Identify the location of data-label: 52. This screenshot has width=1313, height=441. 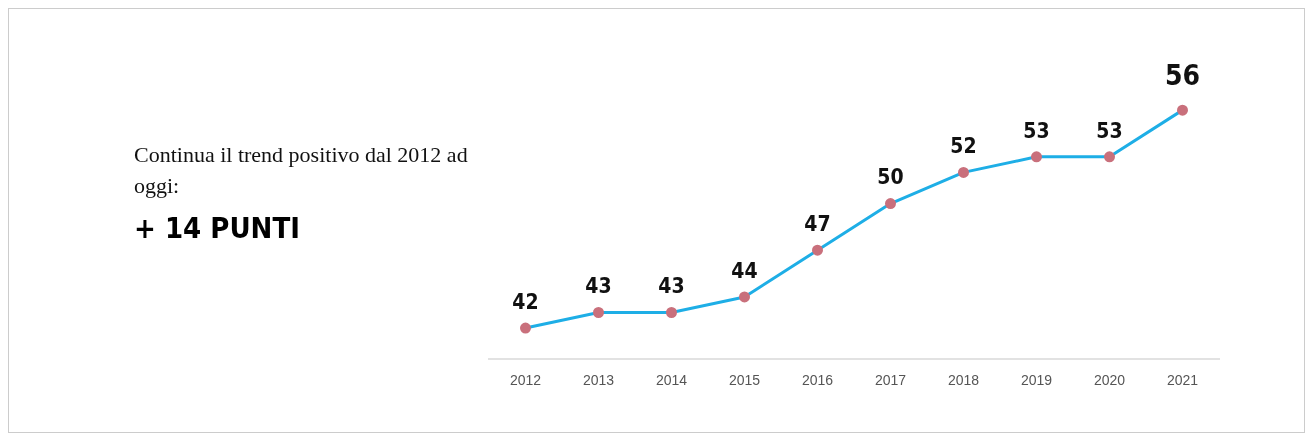
(963, 146).